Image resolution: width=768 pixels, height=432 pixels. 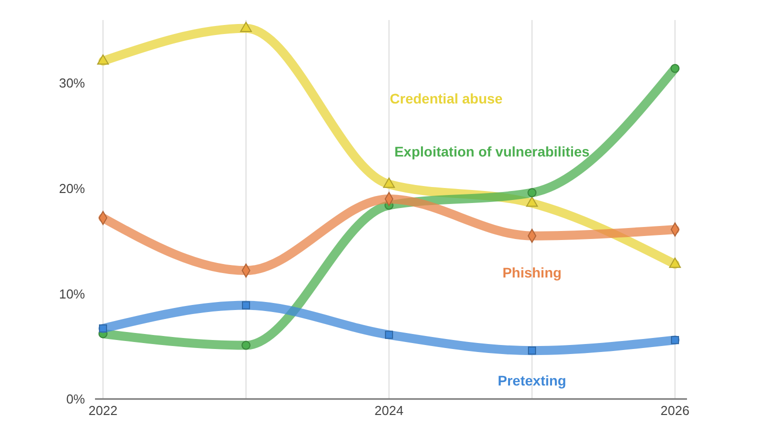 I want to click on y-tick-label: 20%, so click(x=72, y=188).